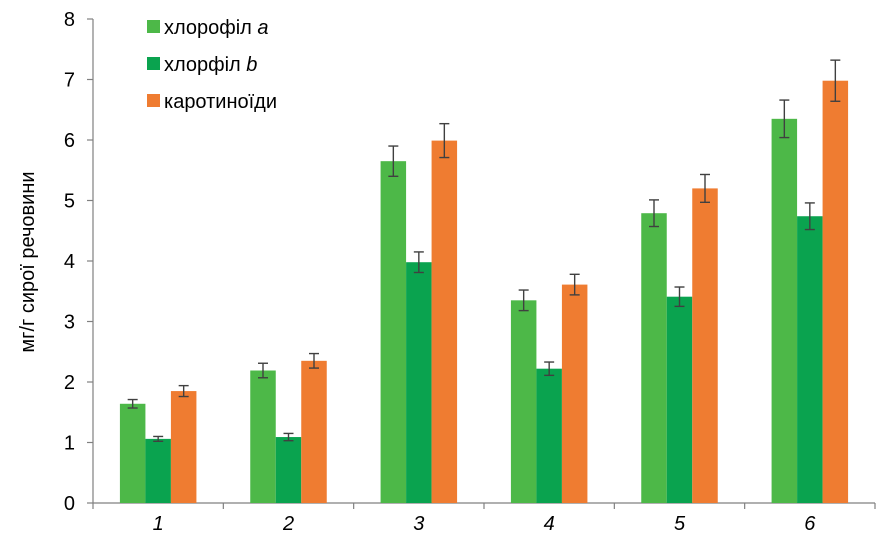  I want to click on y-tick-label: 7, so click(69, 81).